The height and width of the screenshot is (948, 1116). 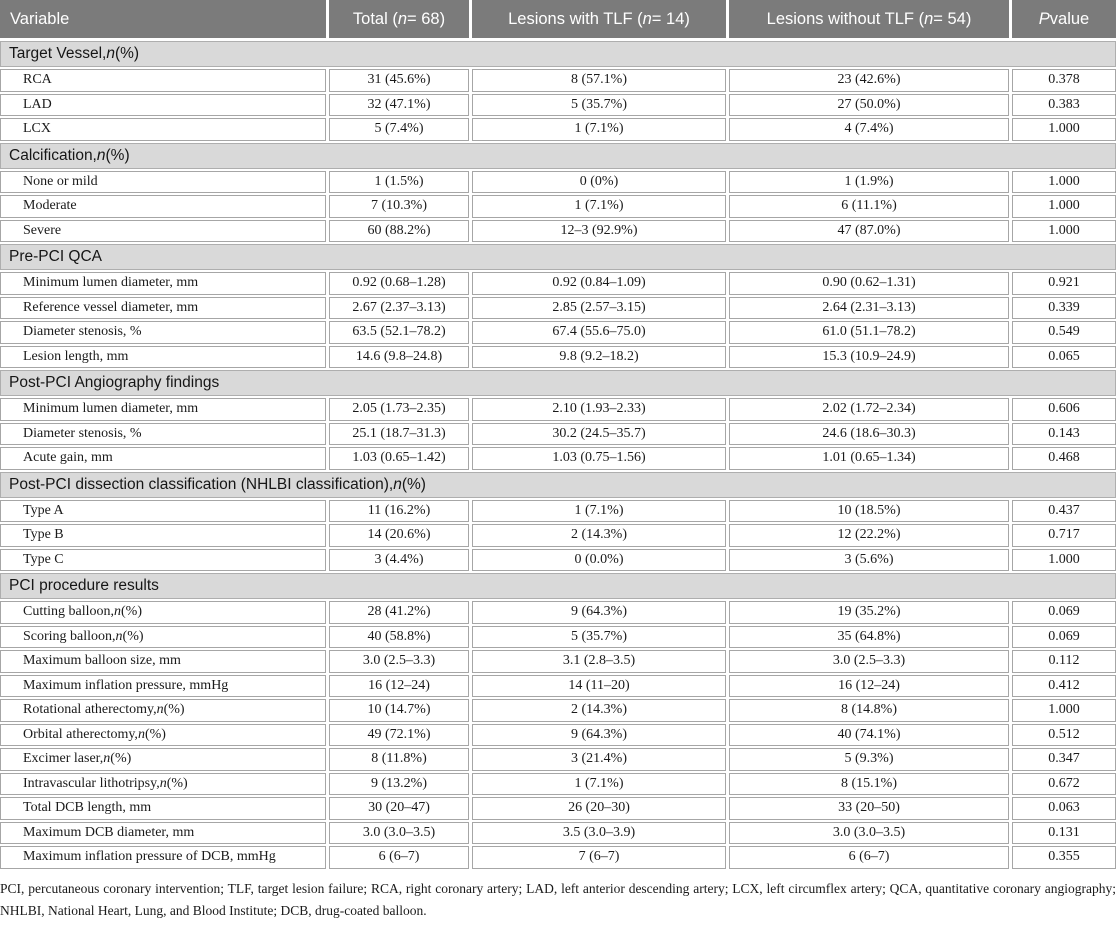 I want to click on total-cell: 0.92 (0.68–1.28), so click(x=399, y=283).